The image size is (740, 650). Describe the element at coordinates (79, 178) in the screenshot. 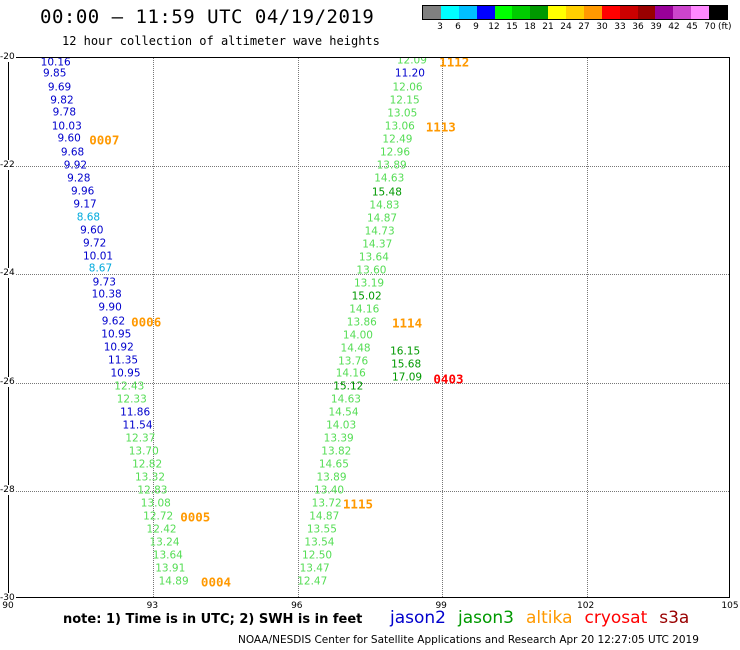

I see `wave-height-value: 9.28` at that location.